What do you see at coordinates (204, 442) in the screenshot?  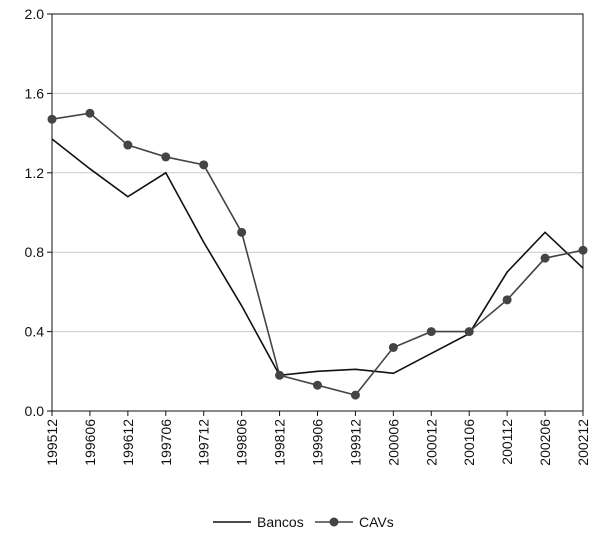 I see `x-tick-label: 199712` at bounding box center [204, 442].